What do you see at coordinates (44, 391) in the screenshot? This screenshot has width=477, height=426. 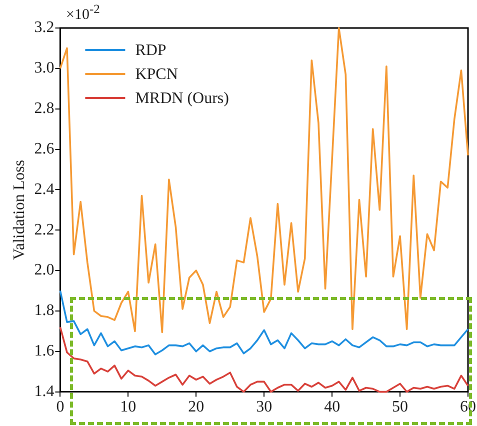 I see `y-tick-label: 1.4` at bounding box center [44, 391].